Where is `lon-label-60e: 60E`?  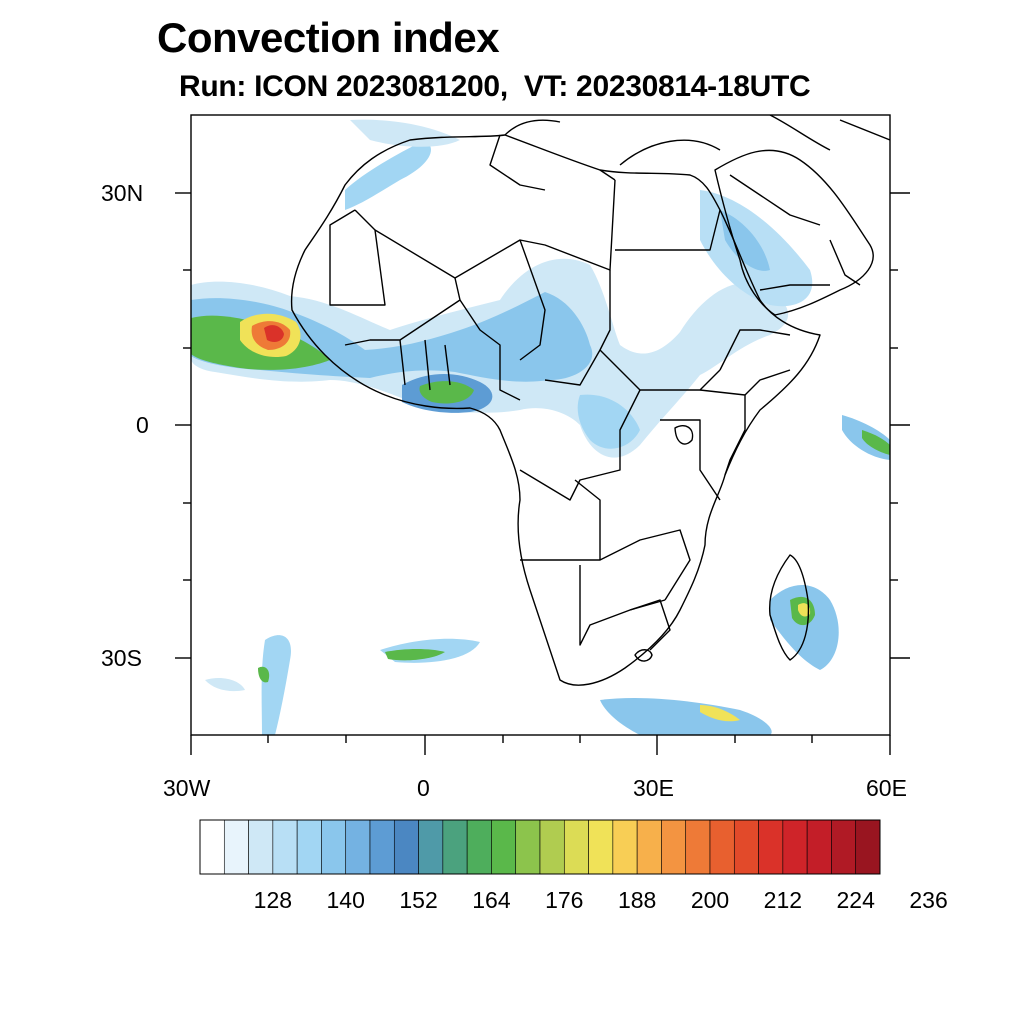 lon-label-60e: 60E is located at coordinates (886, 788).